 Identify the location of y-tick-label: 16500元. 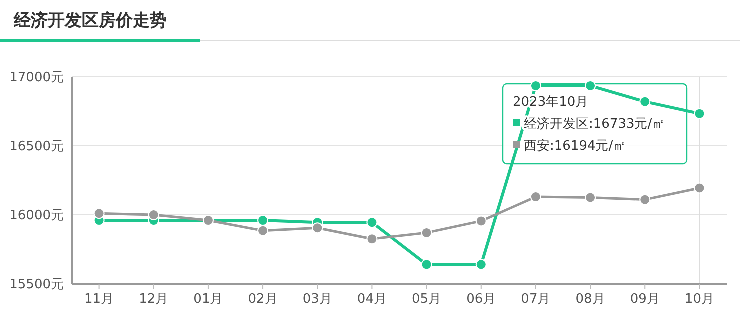
(37, 147).